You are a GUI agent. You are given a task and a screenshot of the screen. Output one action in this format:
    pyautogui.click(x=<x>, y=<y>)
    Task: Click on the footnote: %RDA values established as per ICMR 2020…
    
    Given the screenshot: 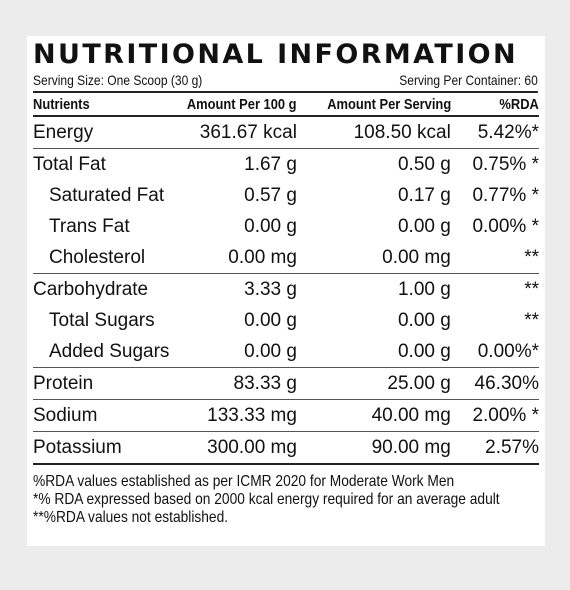 What is the action you would take?
    pyautogui.click(x=244, y=481)
    